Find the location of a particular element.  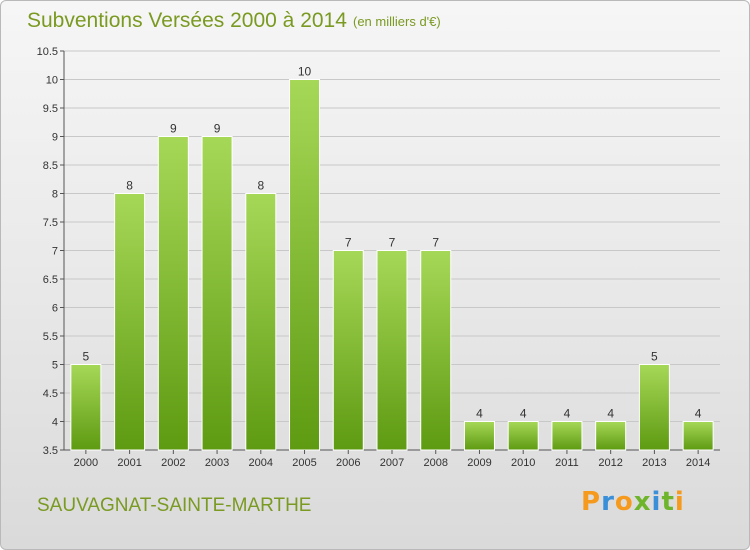

y-tick-label: 3.5 is located at coordinates (50, 451).